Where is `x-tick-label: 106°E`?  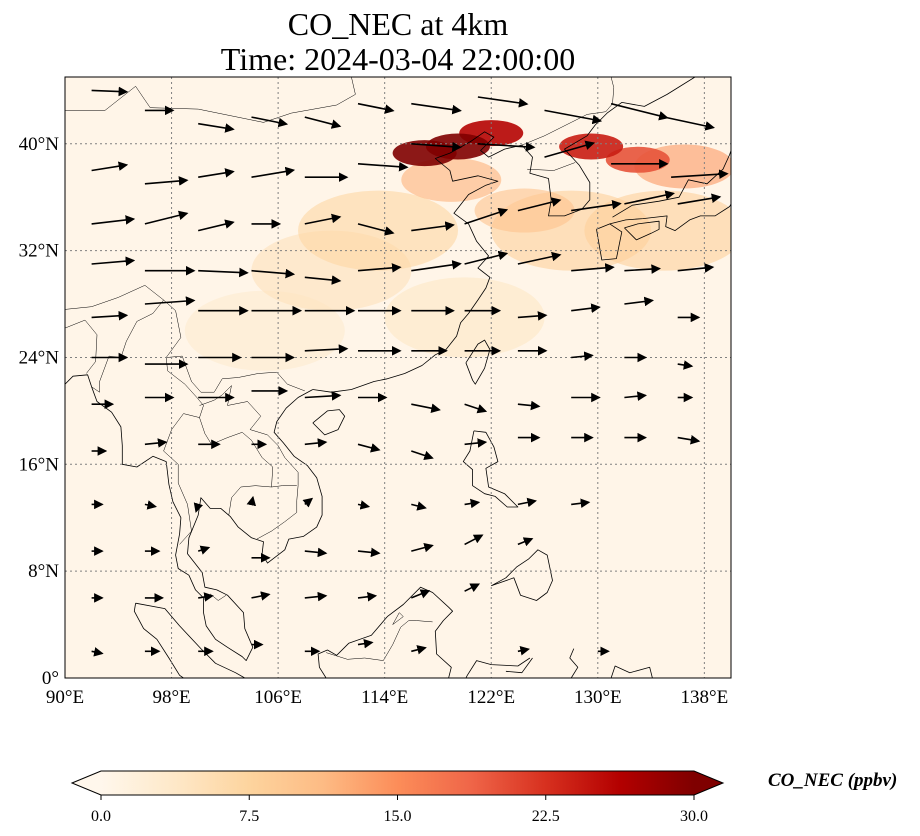
x-tick-label: 106°E is located at coordinates (278, 697).